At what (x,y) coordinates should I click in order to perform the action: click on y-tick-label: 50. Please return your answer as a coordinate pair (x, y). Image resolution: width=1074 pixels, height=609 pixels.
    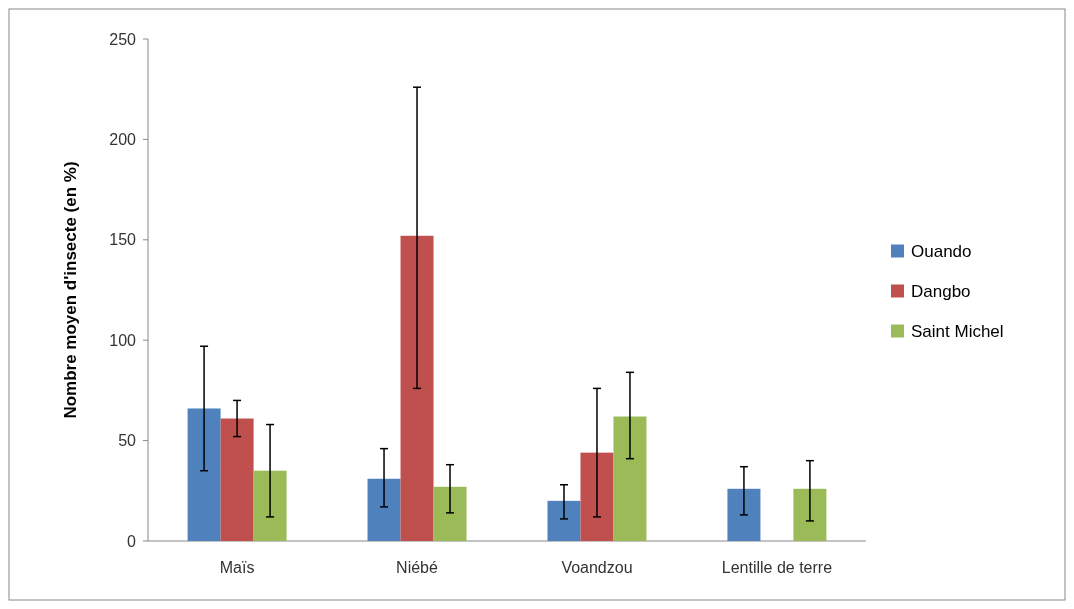
    Looking at the image, I should click on (127, 441).